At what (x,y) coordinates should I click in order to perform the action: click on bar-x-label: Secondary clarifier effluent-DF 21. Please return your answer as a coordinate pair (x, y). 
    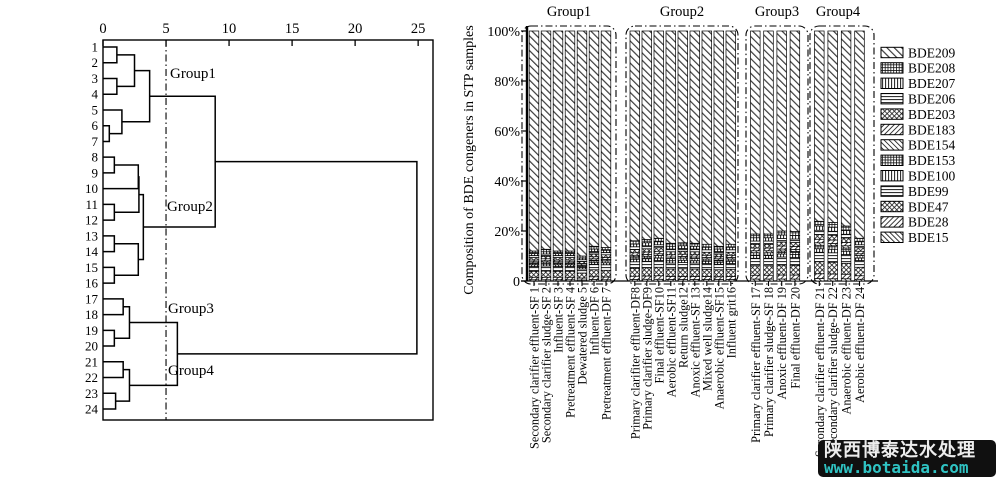
    Looking at the image, I should click on (820, 372).